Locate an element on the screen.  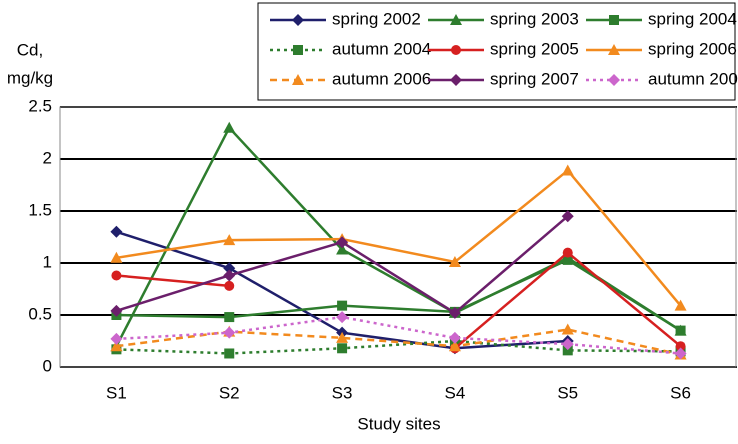
x-tick-label: S4 is located at coordinates (455, 392).